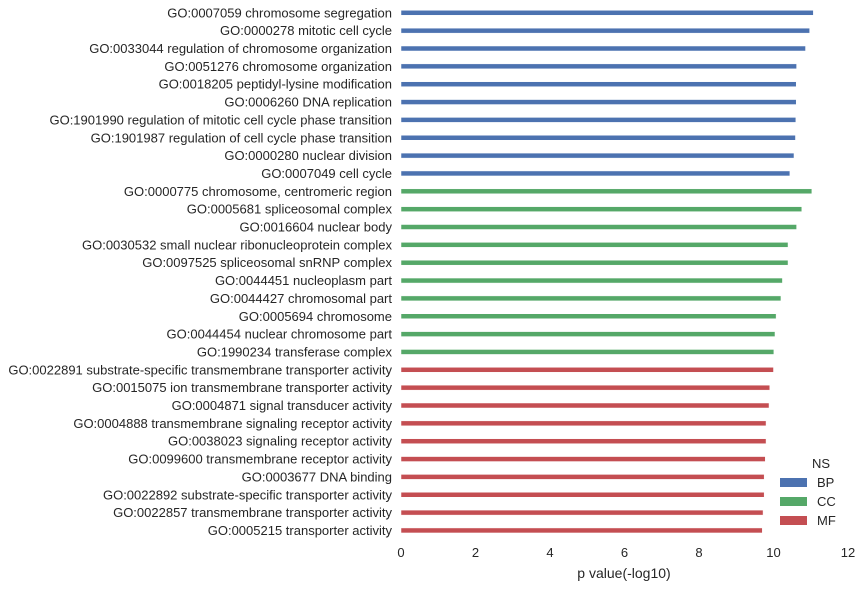 This screenshot has width=862, height=592. What do you see at coordinates (278, 66) in the screenshot?
I see `y-tick-label: GO:0051276 chromosome organization` at bounding box center [278, 66].